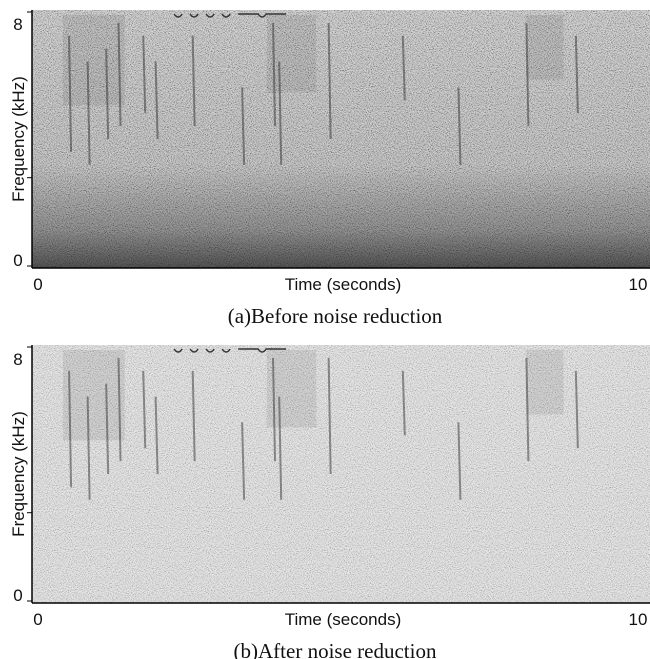 This screenshot has width=650, height=659. I want to click on caption: (a)Before noise reduction, so click(335, 316).